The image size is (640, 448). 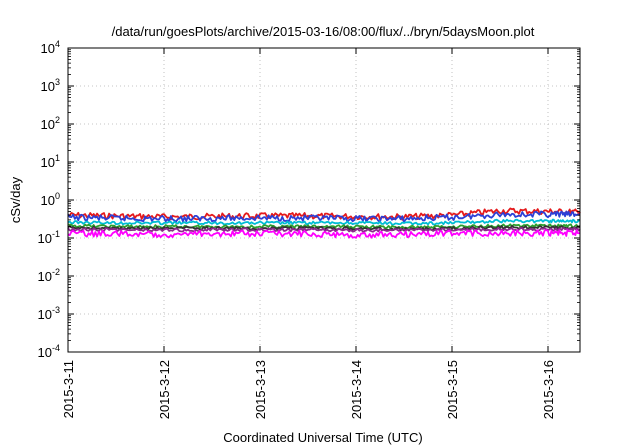 I want to click on x-tick-label: 2015-3-12, so click(x=164, y=389).